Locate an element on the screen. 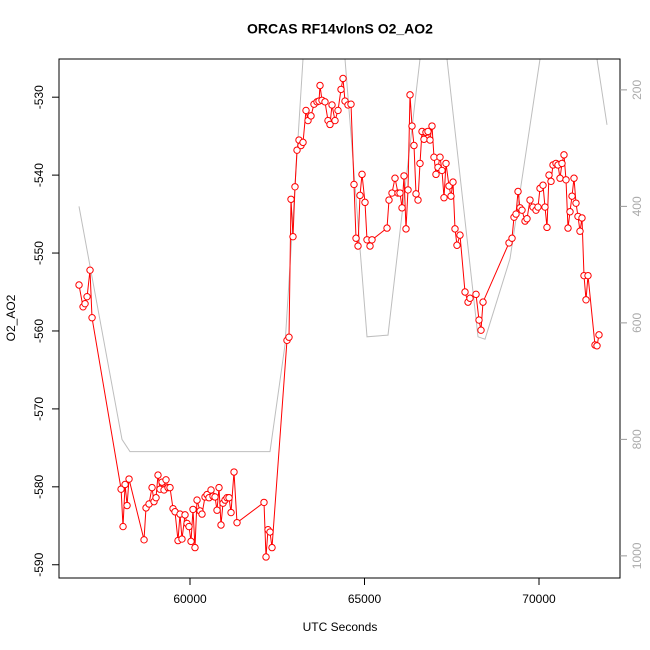  x-tick-label: 60000 is located at coordinates (190, 599).